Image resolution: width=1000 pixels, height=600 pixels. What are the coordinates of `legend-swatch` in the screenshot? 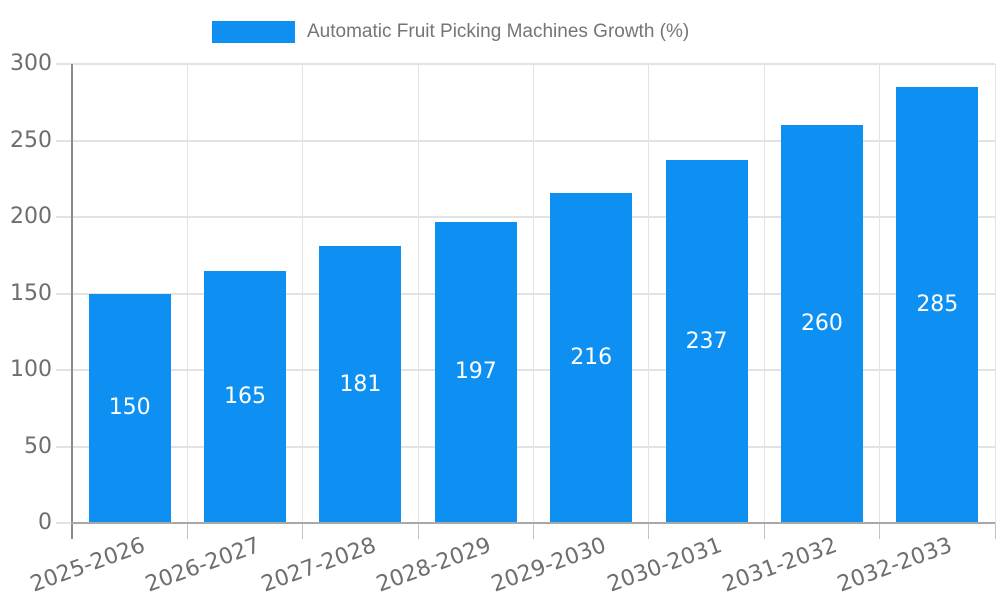 It's located at (253, 32).